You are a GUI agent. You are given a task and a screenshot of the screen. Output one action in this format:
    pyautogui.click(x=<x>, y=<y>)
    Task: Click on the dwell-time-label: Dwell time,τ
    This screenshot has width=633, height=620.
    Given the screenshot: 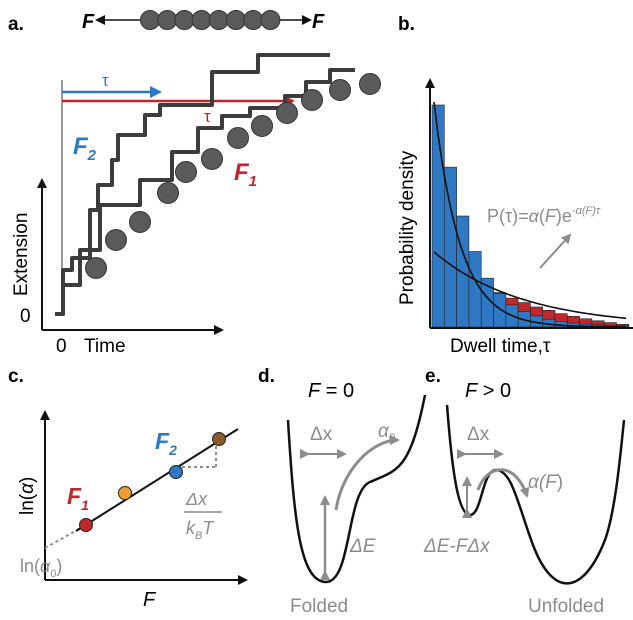 What is the action you would take?
    pyautogui.click(x=500, y=346)
    